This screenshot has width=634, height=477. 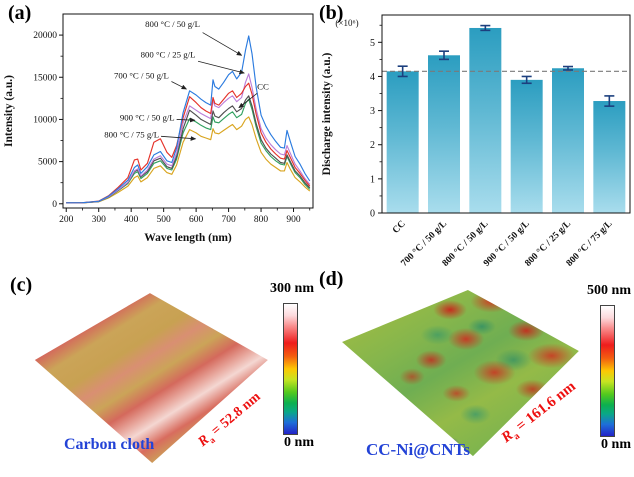 I want to click on colorbar-max-label: 500 nm, so click(x=609, y=290).